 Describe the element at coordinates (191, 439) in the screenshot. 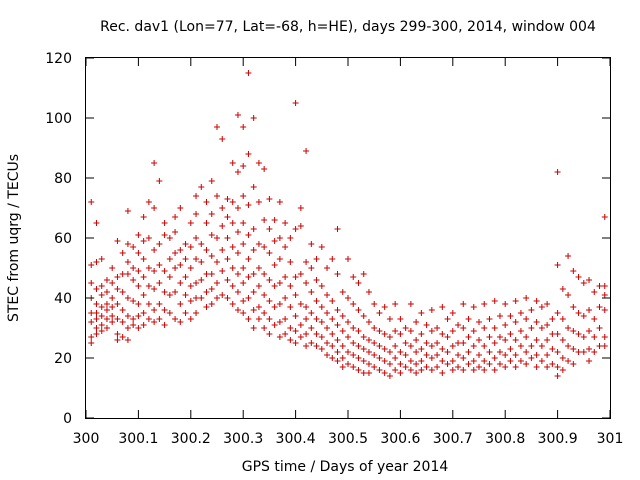

I see `x-tick-label: 300.2` at that location.